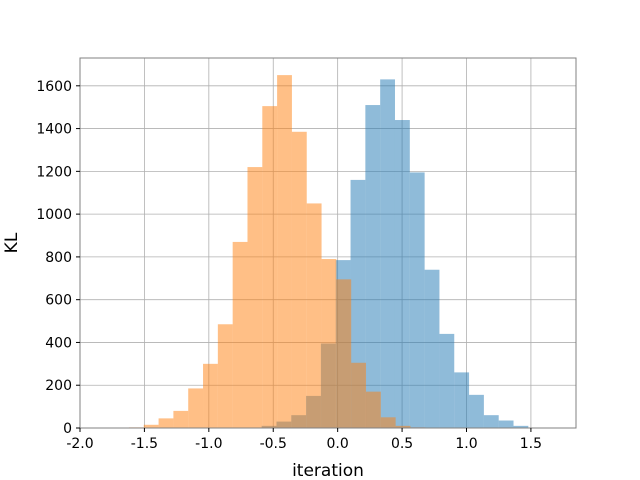 The width and height of the screenshot is (640, 480). I want to click on x-axis-label: iteration, so click(328, 470).